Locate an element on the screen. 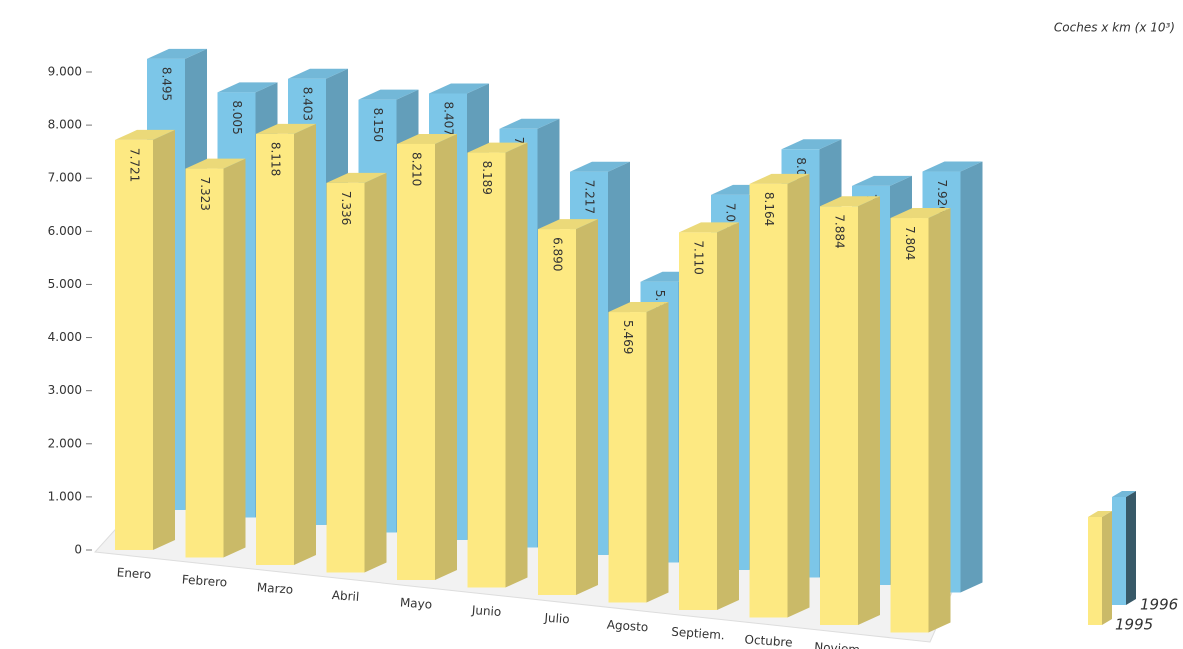  value-label: 8.403 is located at coordinates (308, 104).